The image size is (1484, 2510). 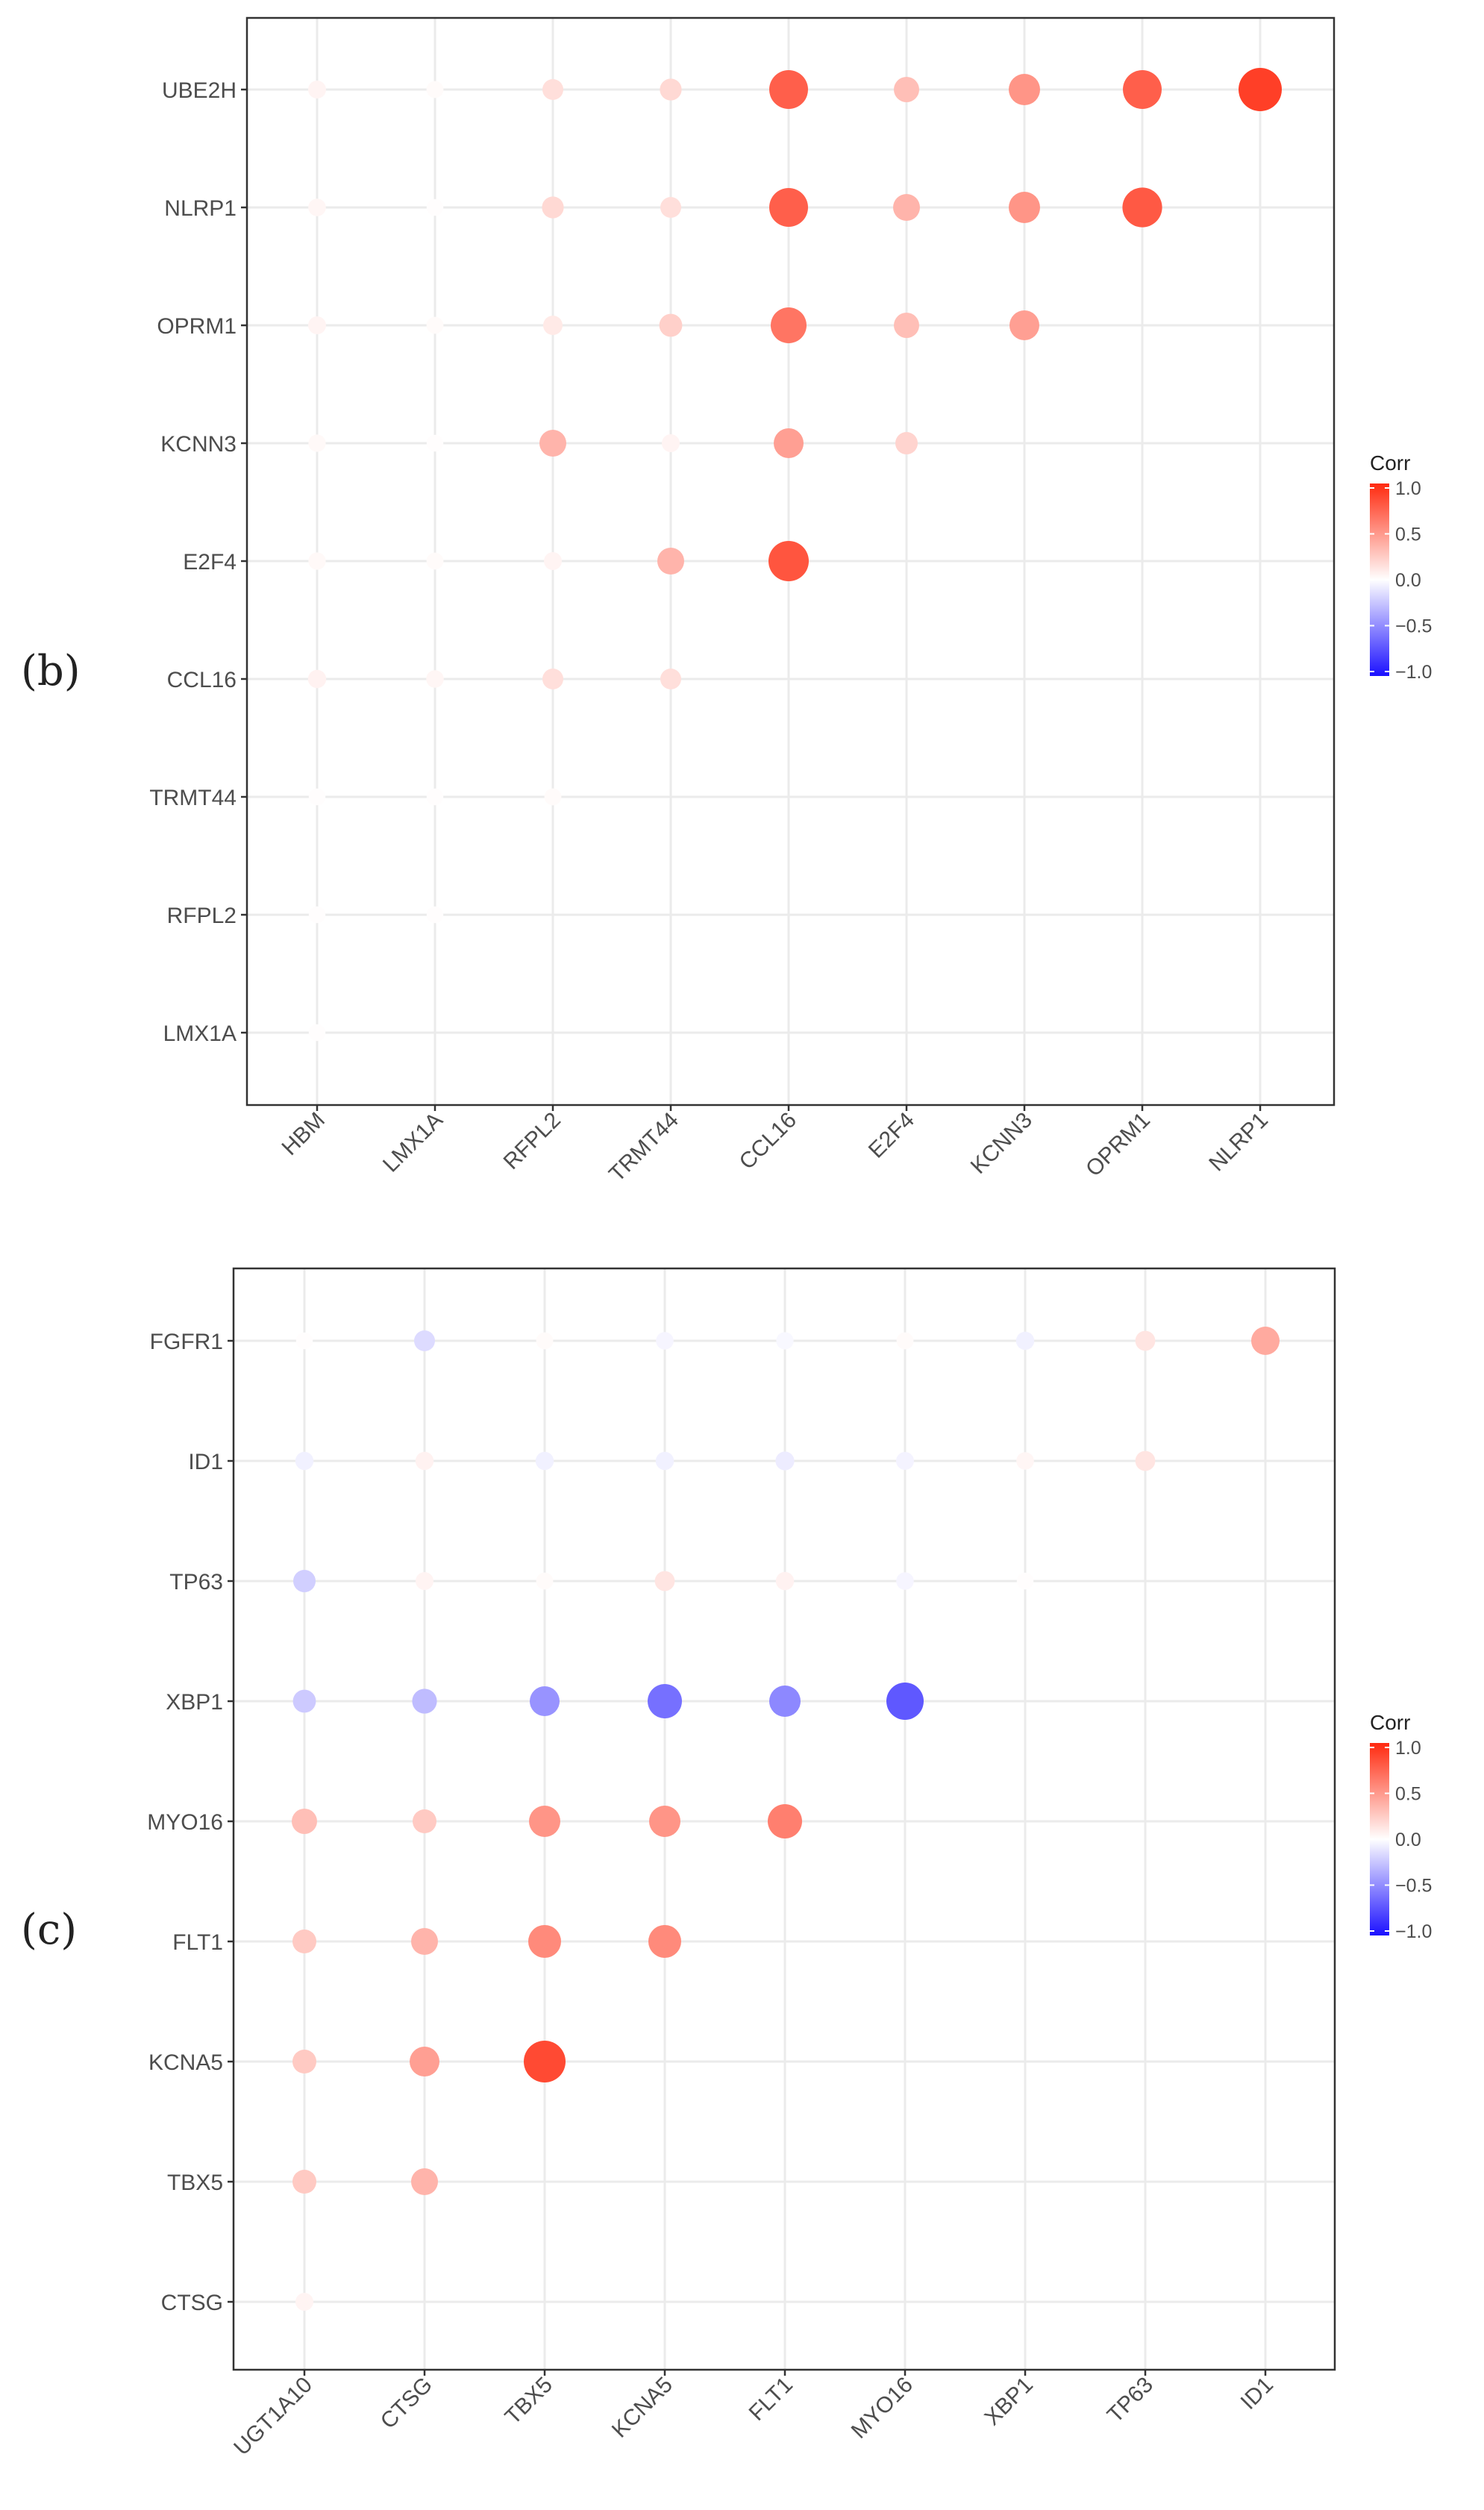 I want to click on data-point: NLRP1 / CCL16: 0.75, so click(x=788, y=207).